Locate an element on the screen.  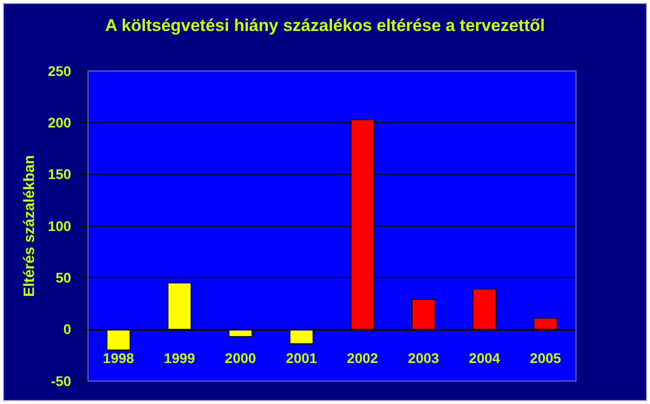
x-tick-label: 2003 is located at coordinates (424, 358).